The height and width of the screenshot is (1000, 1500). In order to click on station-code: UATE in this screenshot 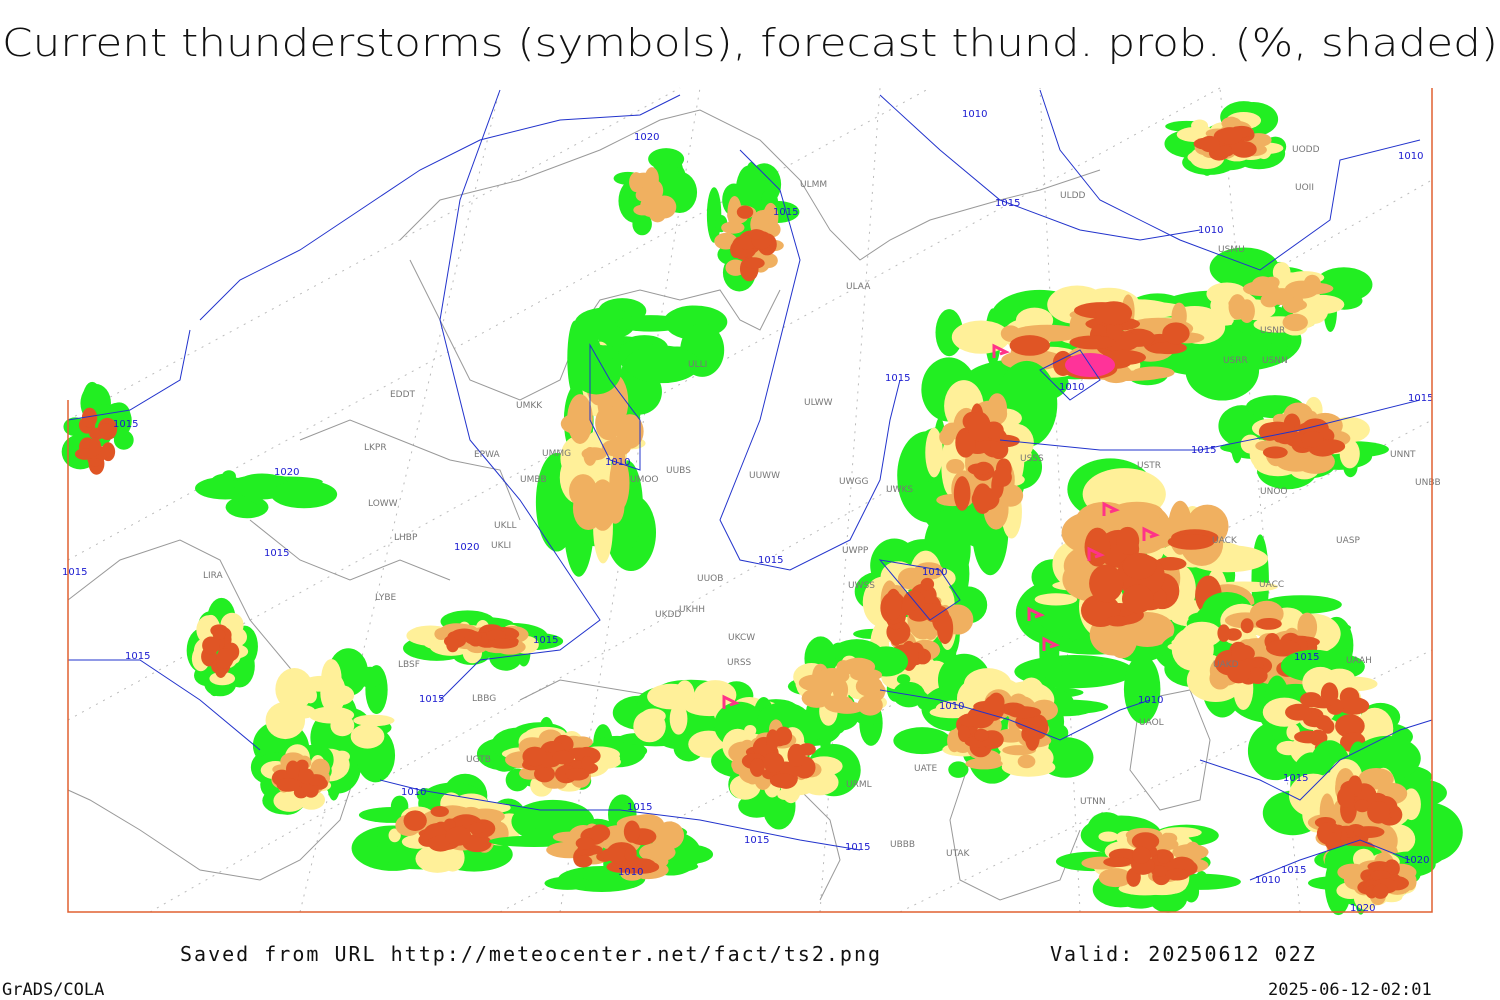, I will do `click(926, 769)`.